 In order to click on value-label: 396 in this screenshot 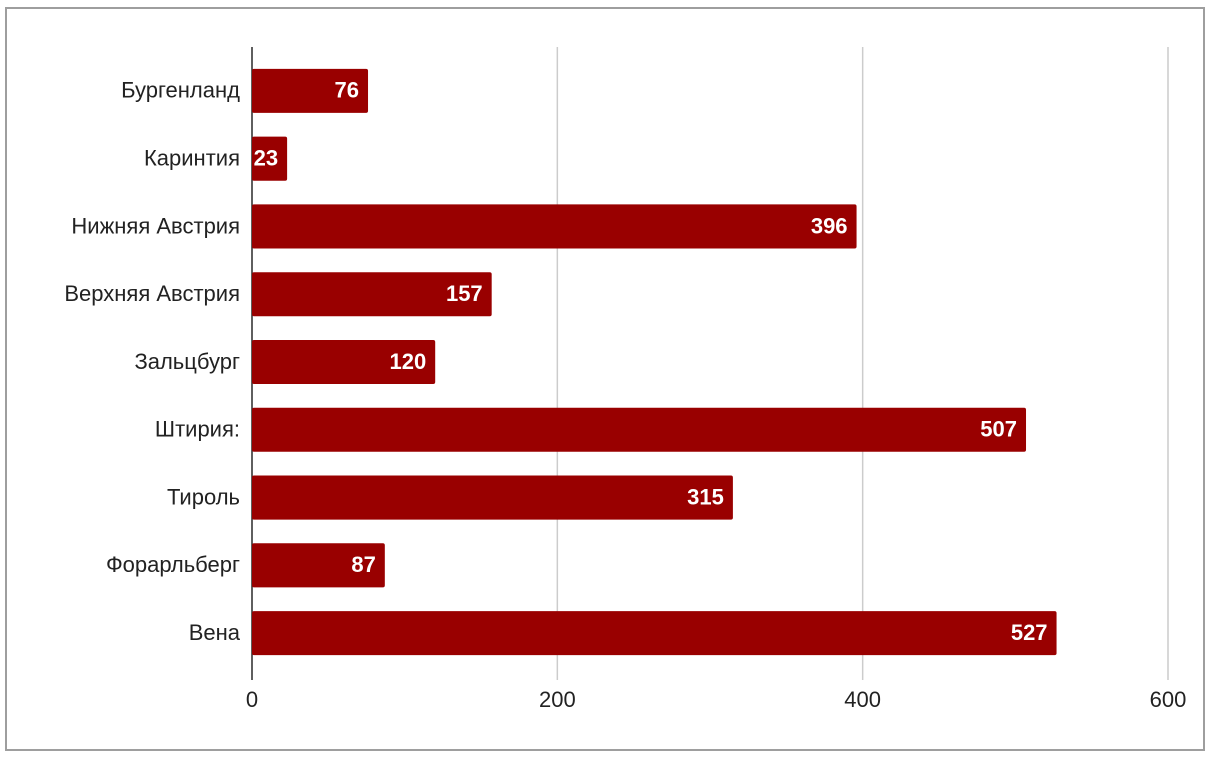, I will do `click(829, 225)`.